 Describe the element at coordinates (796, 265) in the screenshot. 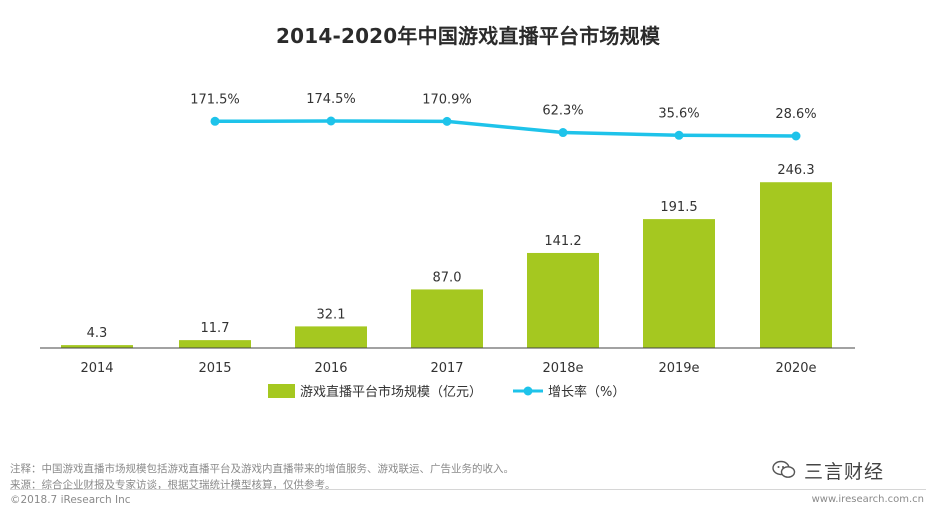

I see `bar-2020e` at that location.